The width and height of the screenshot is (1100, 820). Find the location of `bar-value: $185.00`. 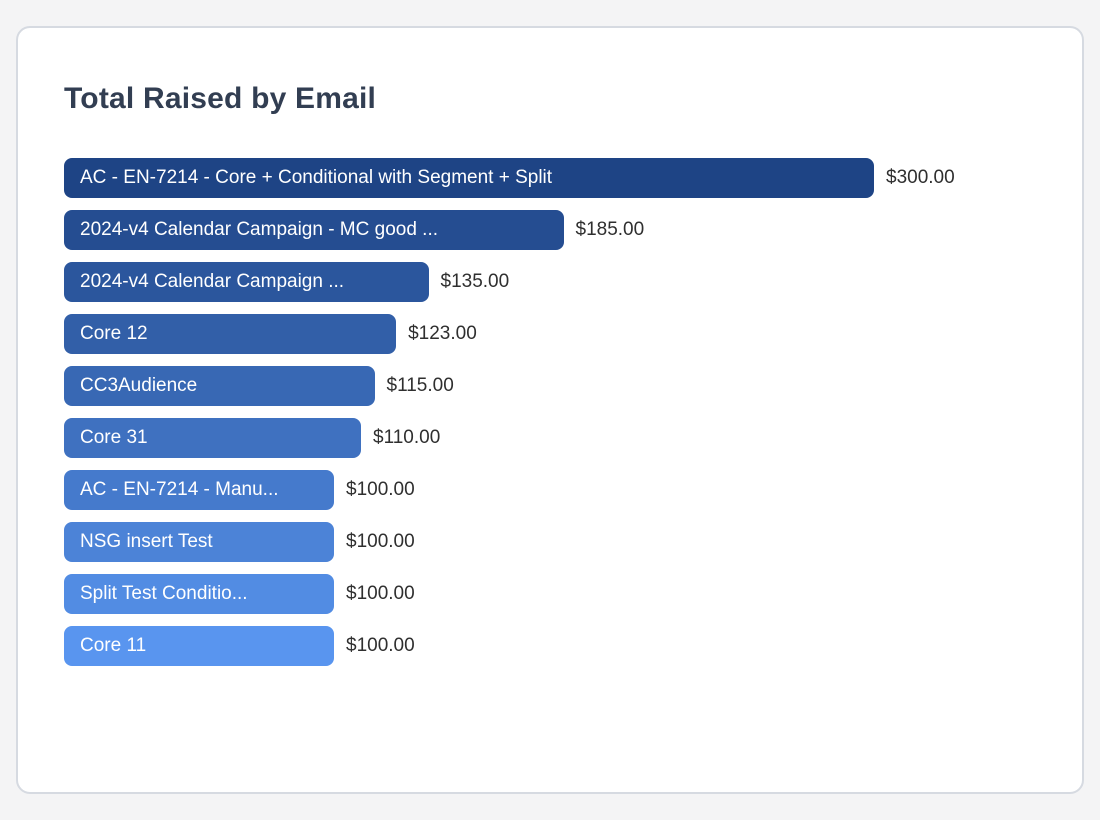

bar-value: $185.00 is located at coordinates (610, 229).